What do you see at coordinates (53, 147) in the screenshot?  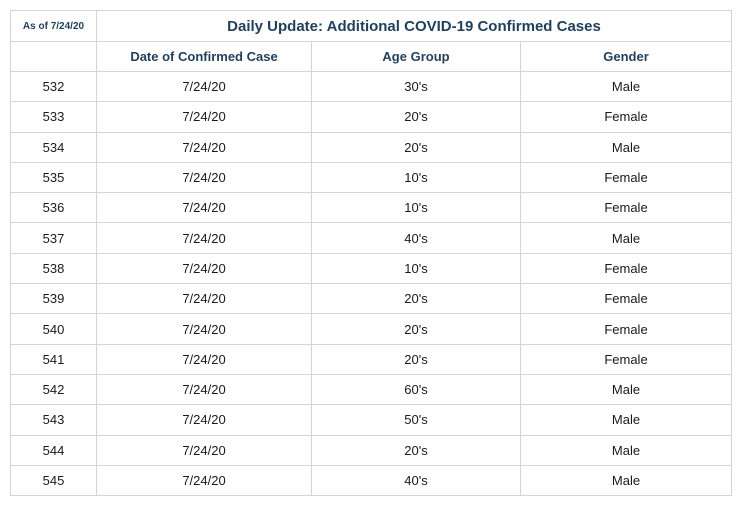 I see `case-id-cell: 534` at bounding box center [53, 147].